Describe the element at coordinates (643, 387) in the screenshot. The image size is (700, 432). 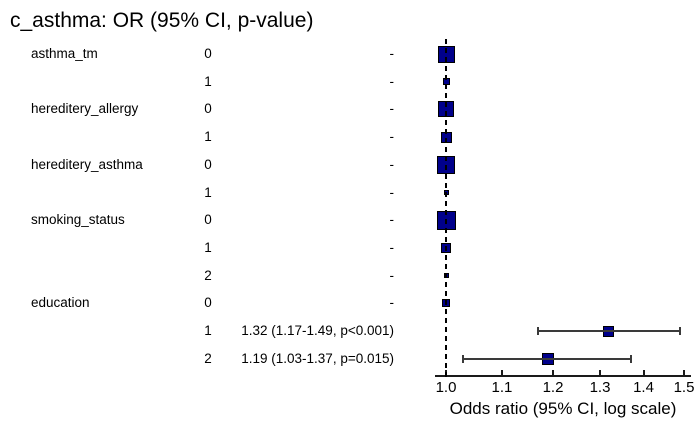
I see `x-tick-label: 1.4` at that location.